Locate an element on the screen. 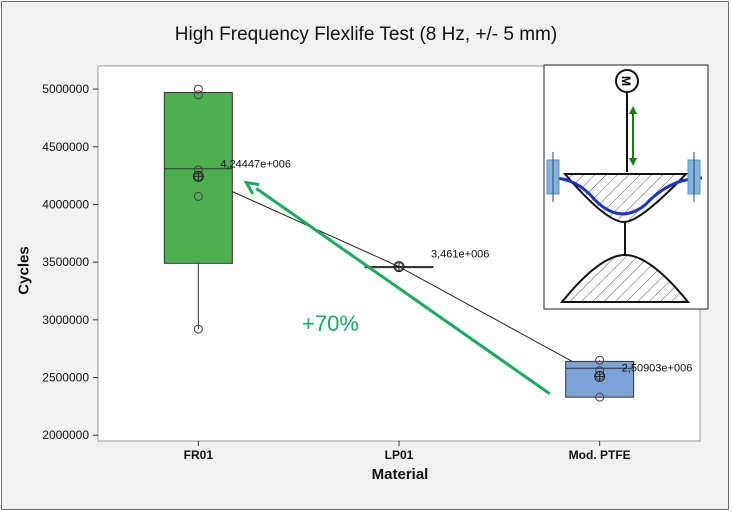 The height and width of the screenshot is (514, 732). box is located at coordinates (600, 379).